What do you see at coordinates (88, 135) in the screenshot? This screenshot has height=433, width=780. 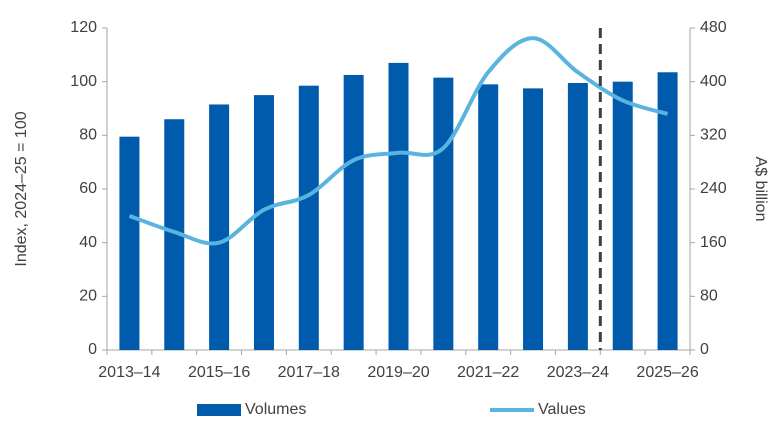 I see `y-tick-label: 80` at bounding box center [88, 135].